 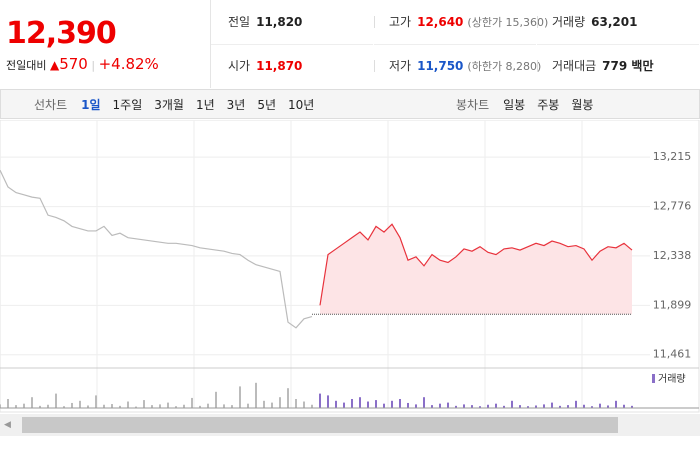 I want to click on change: 570, so click(x=73, y=64).